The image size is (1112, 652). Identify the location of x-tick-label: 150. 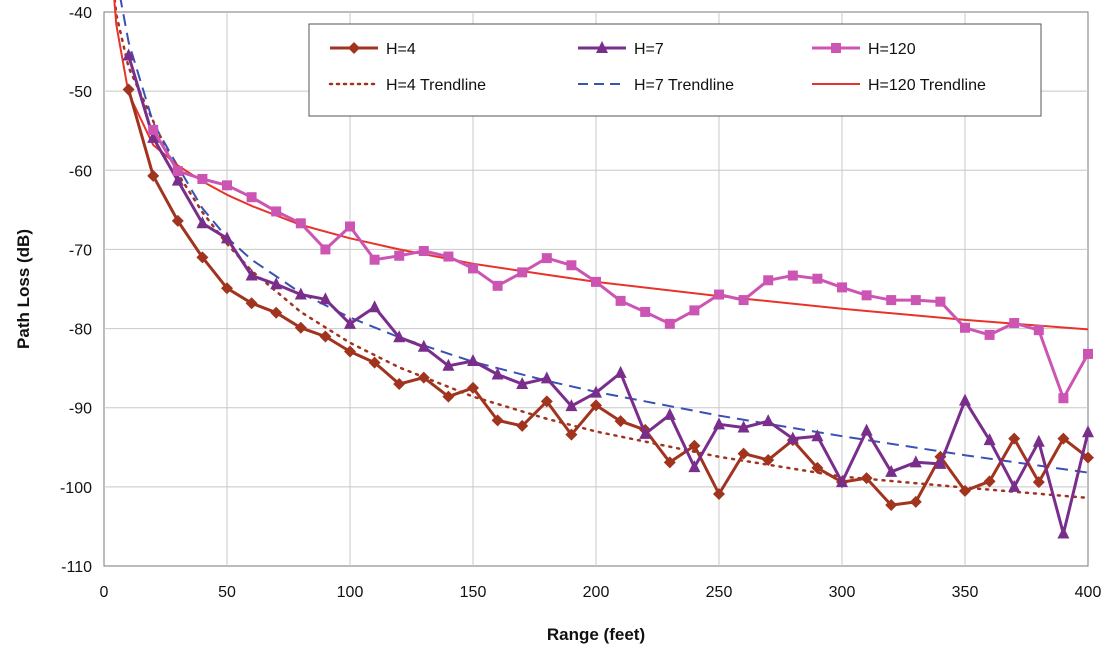
(473, 592).